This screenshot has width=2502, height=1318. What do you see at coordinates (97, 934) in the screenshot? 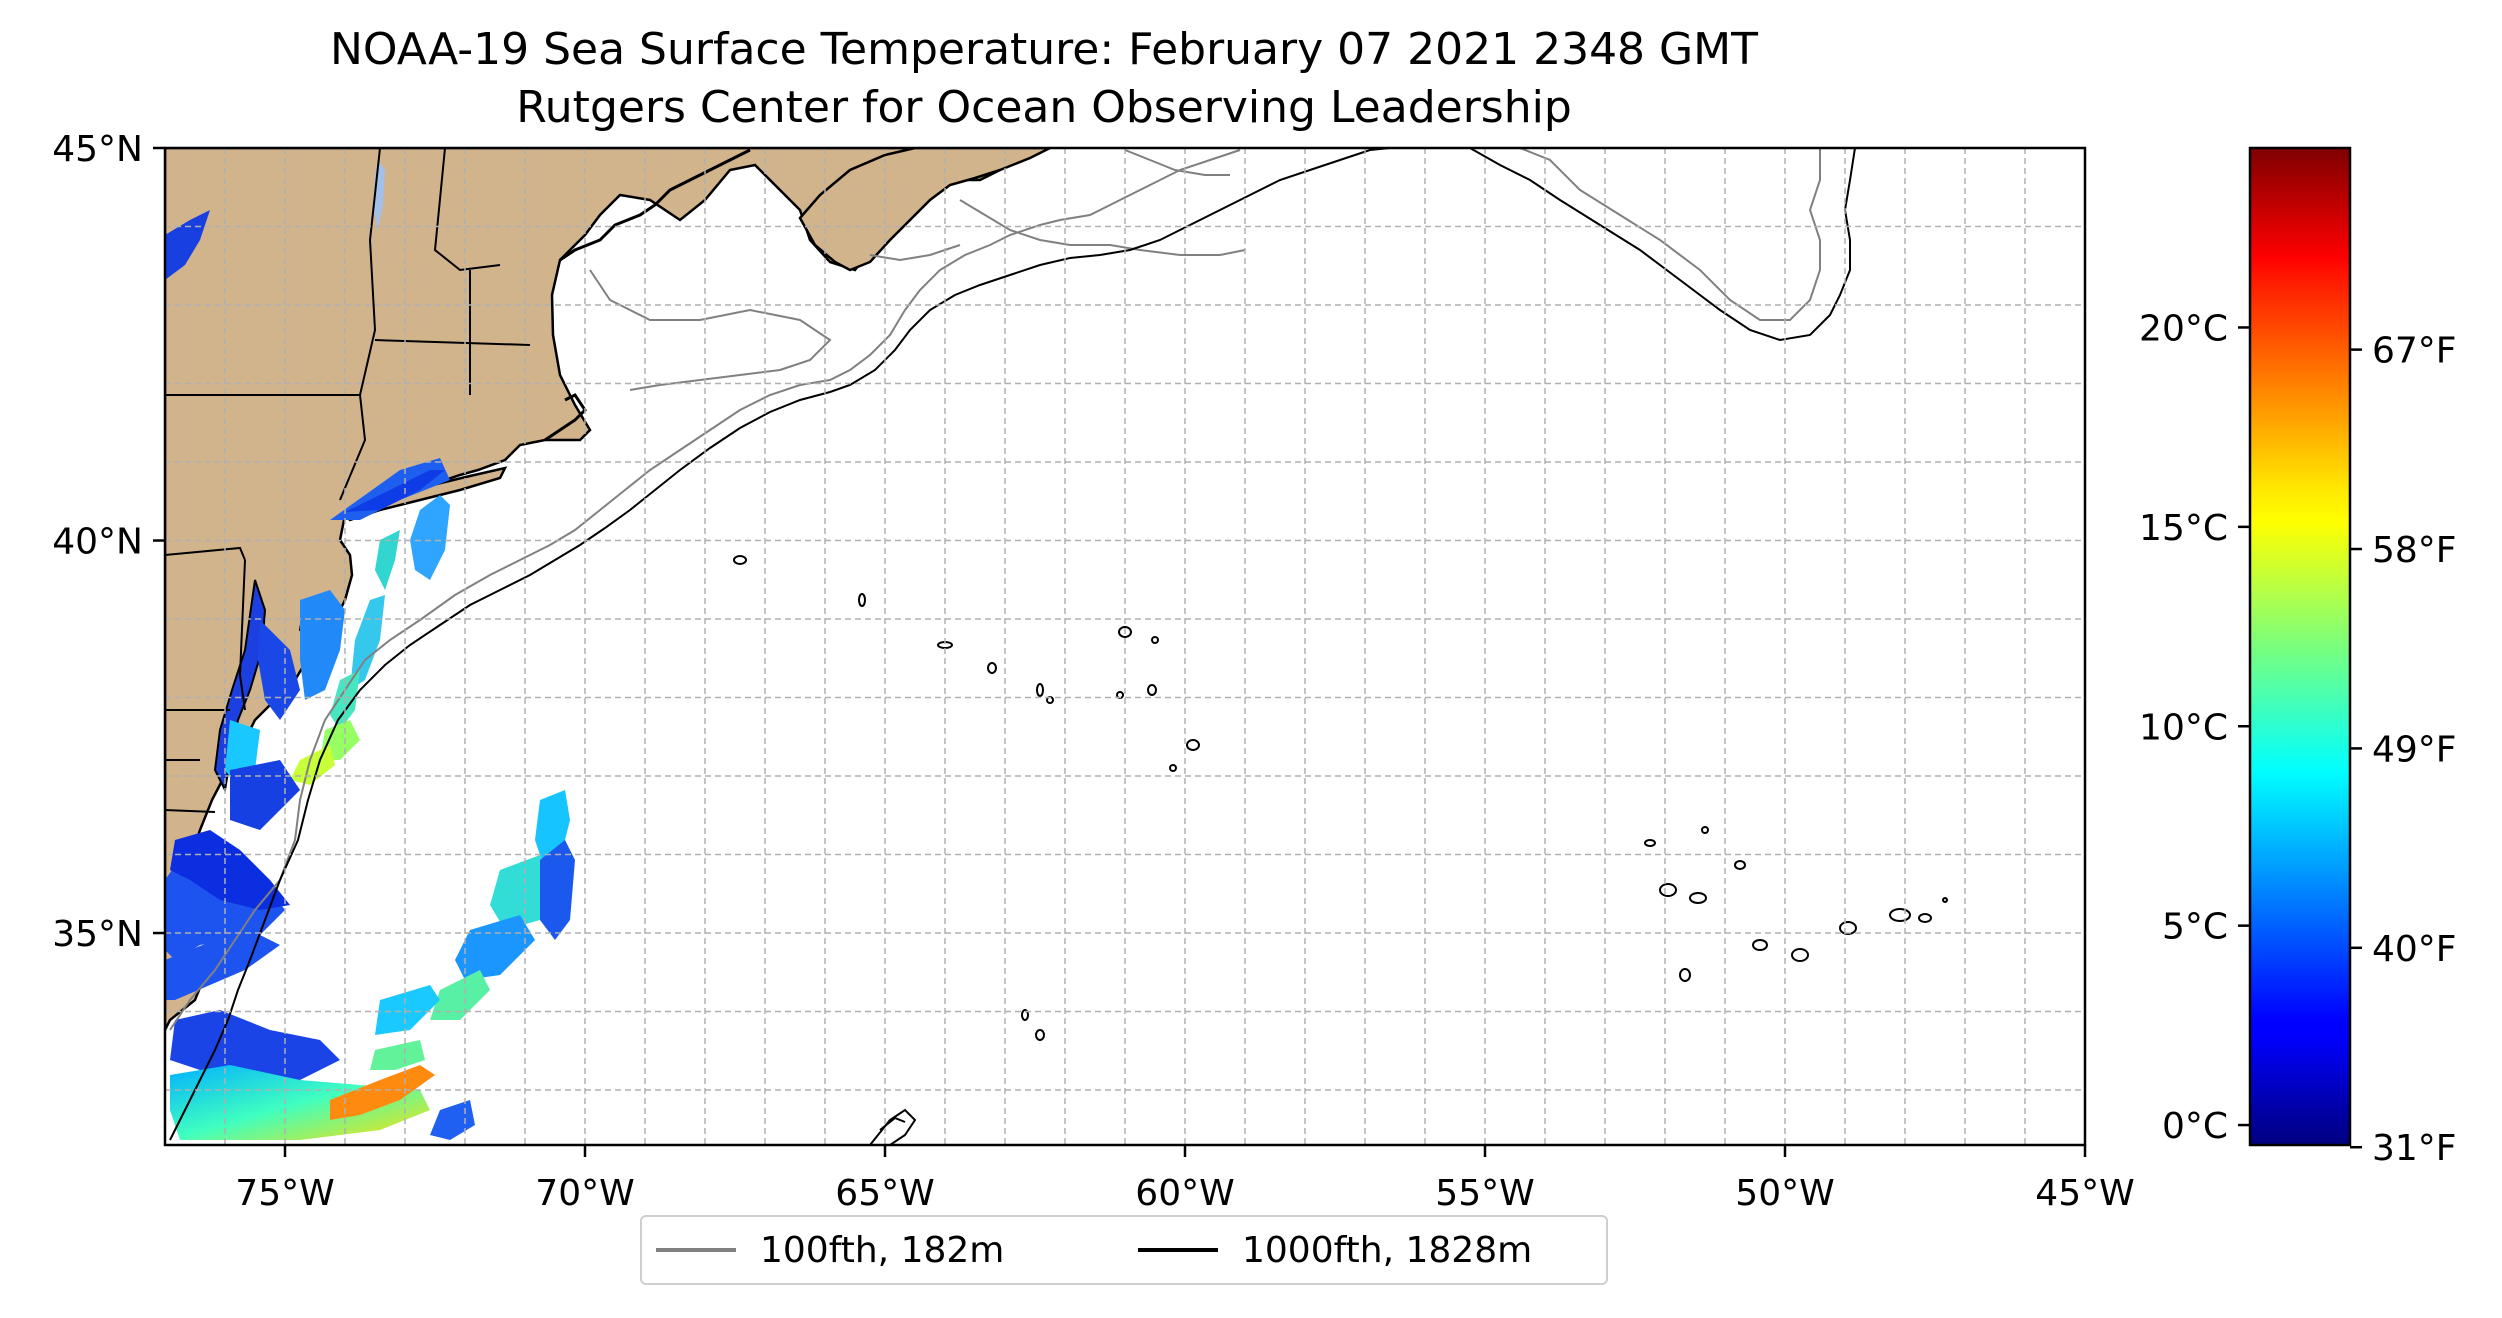
I see `lat-tick-label: 35°N` at bounding box center [97, 934].